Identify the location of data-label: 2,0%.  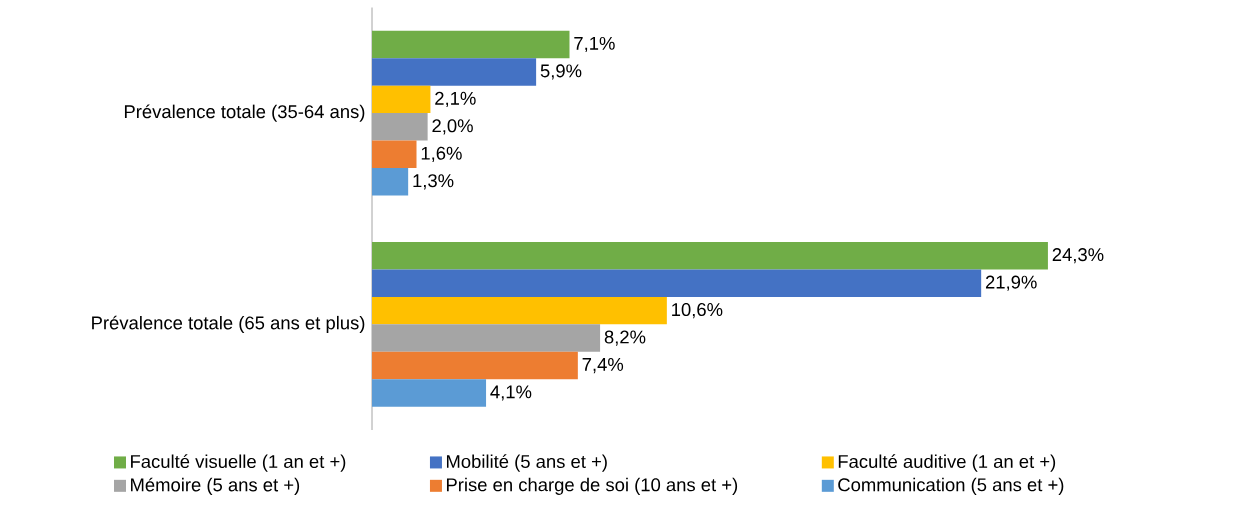
(452, 127).